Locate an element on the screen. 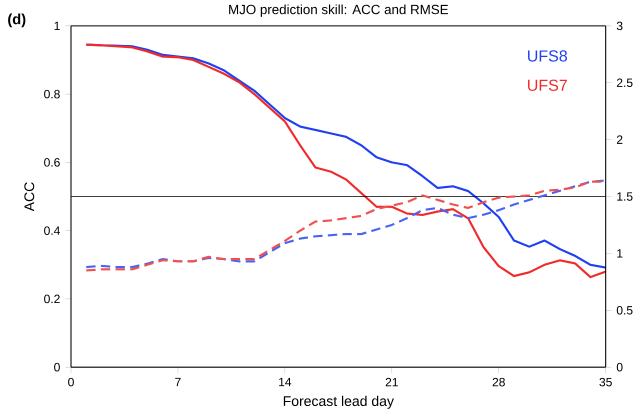 This screenshot has height=413, width=638. y-axis-title: ACC is located at coordinates (29, 197).